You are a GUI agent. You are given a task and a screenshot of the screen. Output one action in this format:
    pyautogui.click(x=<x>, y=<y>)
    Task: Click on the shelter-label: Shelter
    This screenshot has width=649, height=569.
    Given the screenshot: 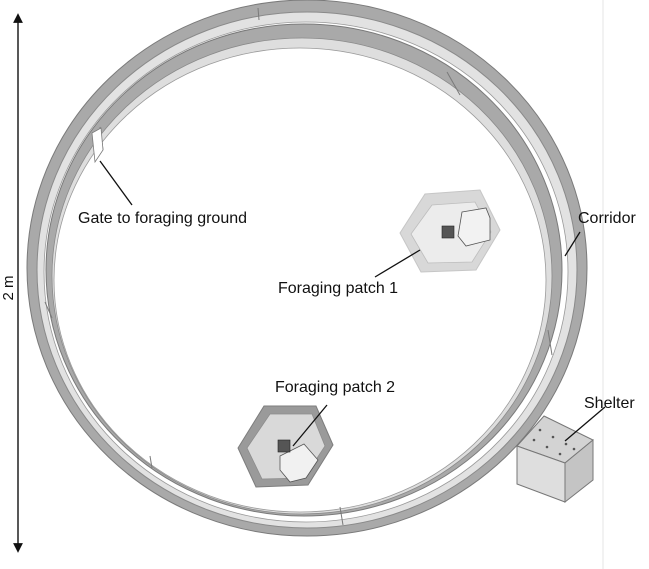 What is the action you would take?
    pyautogui.click(x=609, y=403)
    